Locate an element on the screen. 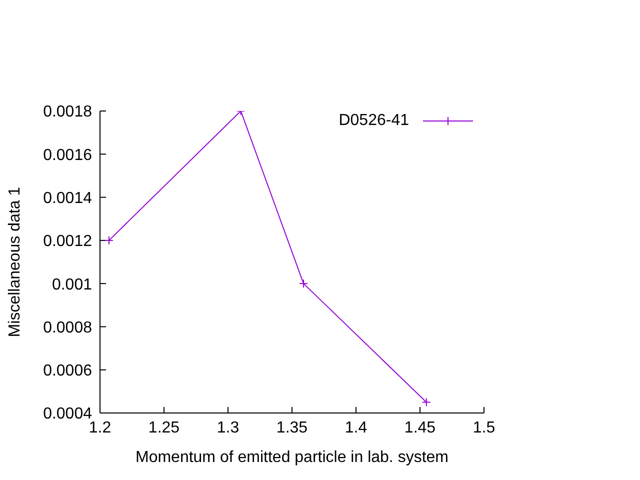 This screenshot has width=640, height=480. x-tick-label: 1.45 is located at coordinates (420, 427).